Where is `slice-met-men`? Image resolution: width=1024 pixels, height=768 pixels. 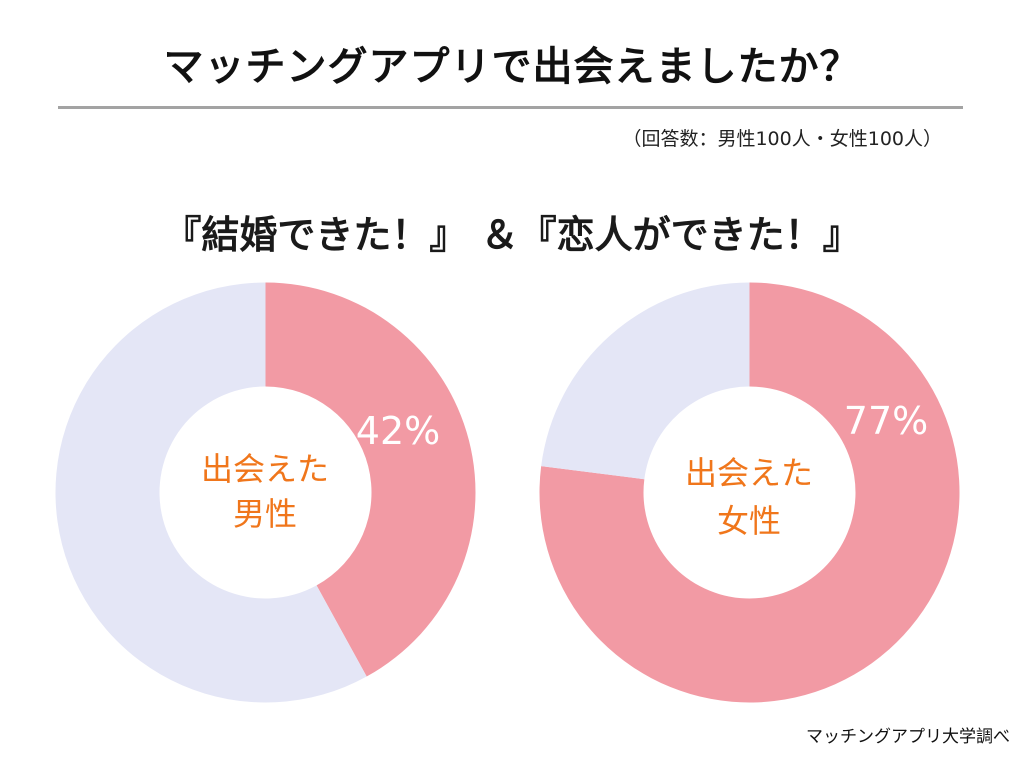 slice-met-men is located at coordinates (370, 479).